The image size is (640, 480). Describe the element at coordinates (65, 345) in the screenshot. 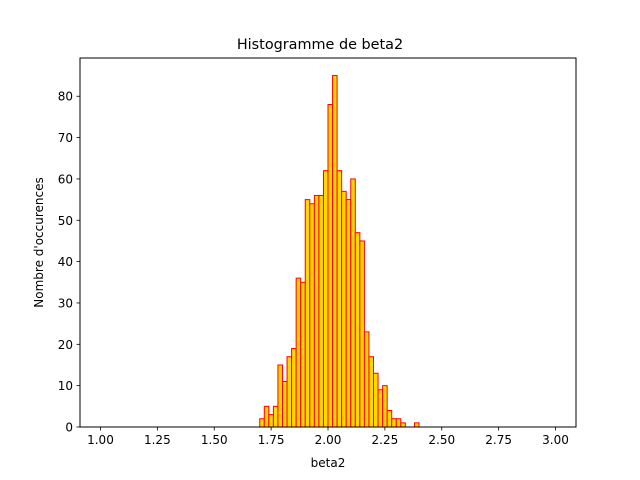

I see `y-tick-label: 20` at that location.